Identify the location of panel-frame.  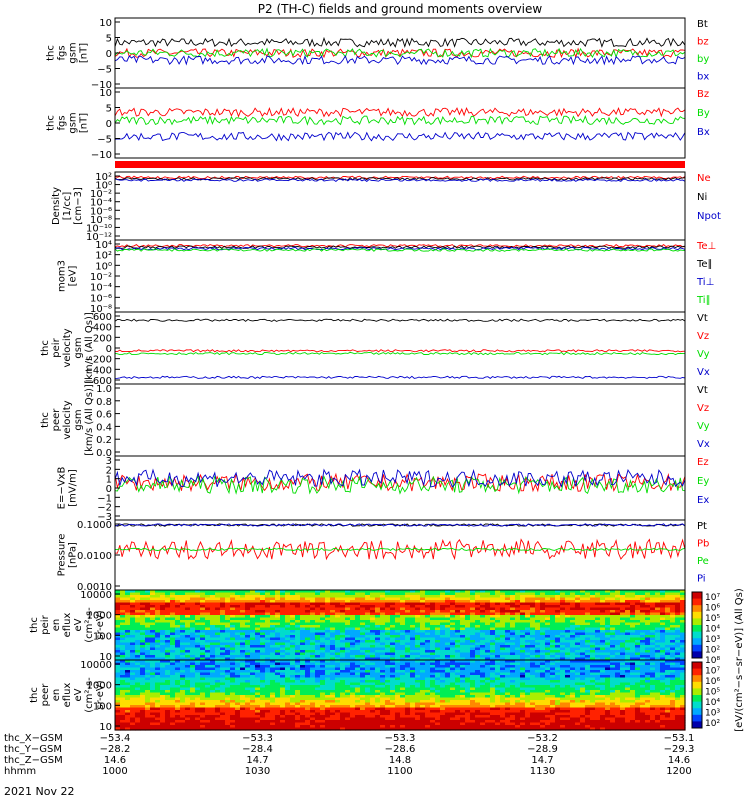
(400, 206).